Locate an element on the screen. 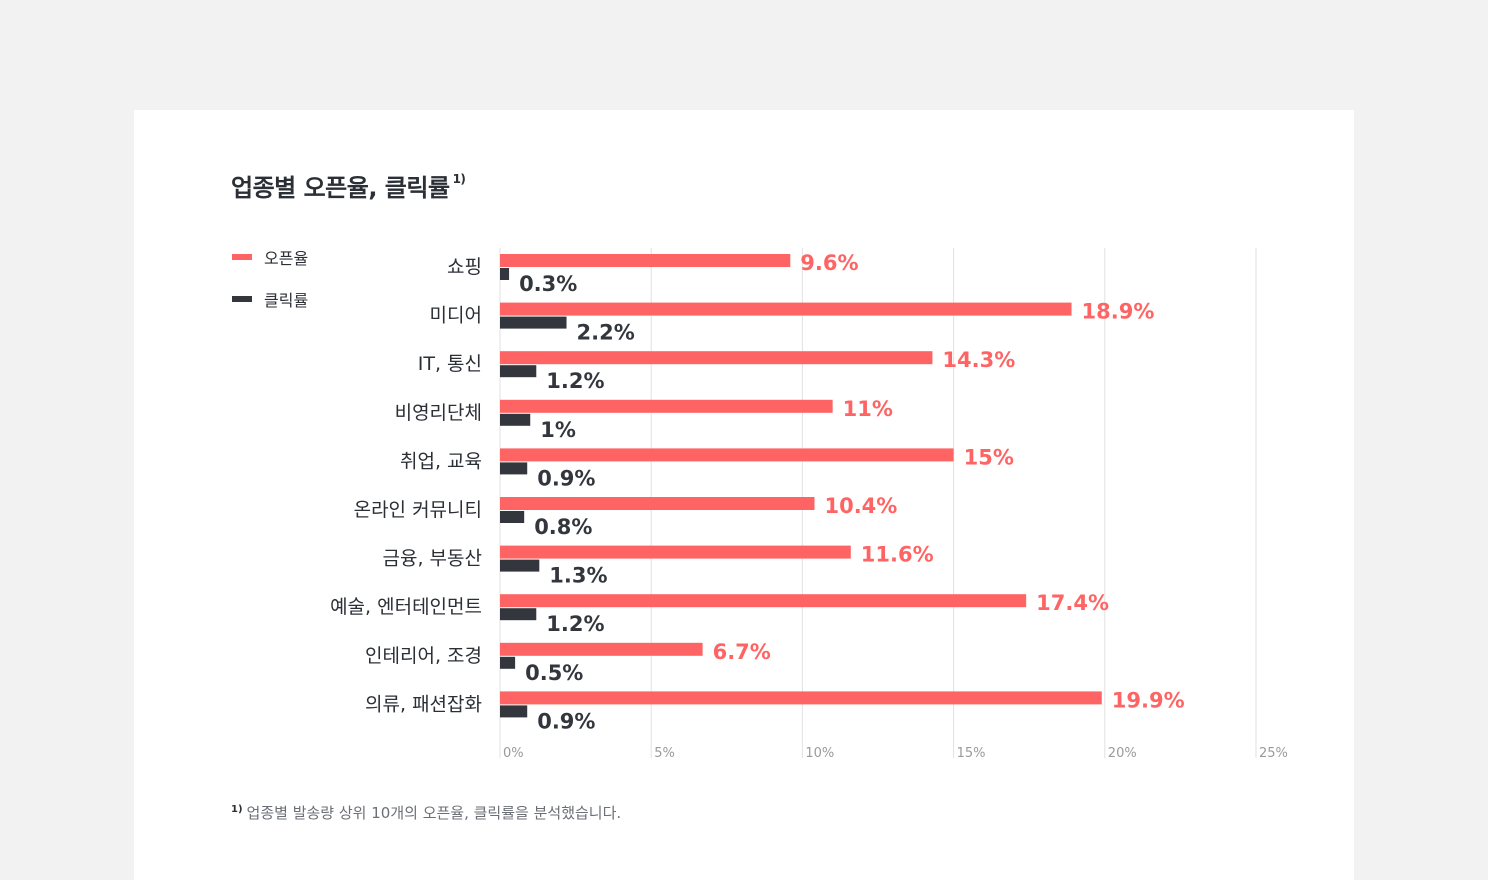  chart-legend: 오픈율 클릭률 is located at coordinates (270, 288).